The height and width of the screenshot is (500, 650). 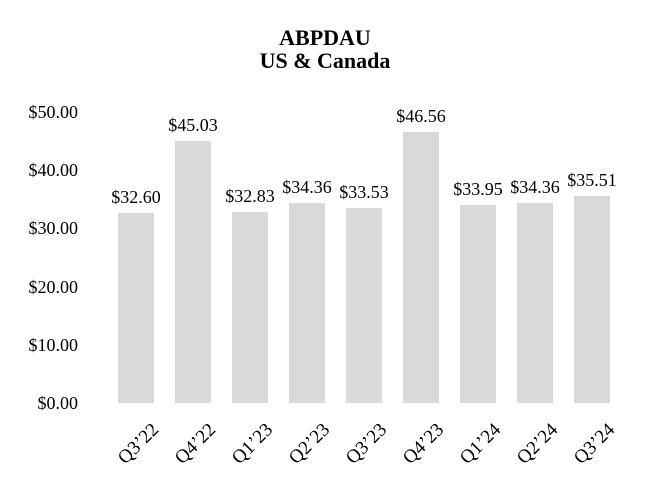 I want to click on chart-title-line1: ABPDAU, so click(x=325, y=37).